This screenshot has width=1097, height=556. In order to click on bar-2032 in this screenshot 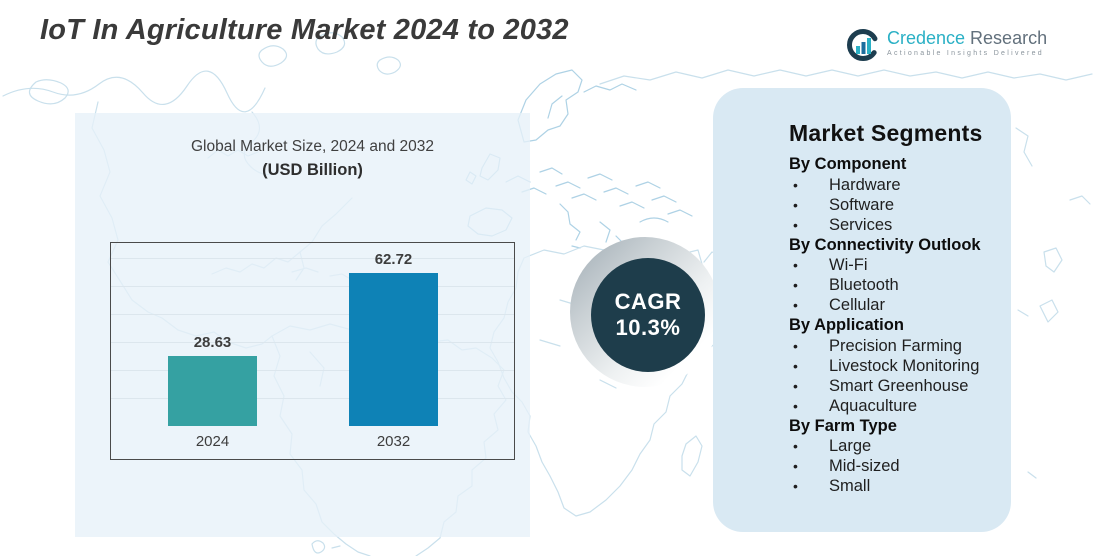, I will do `click(393, 349)`.